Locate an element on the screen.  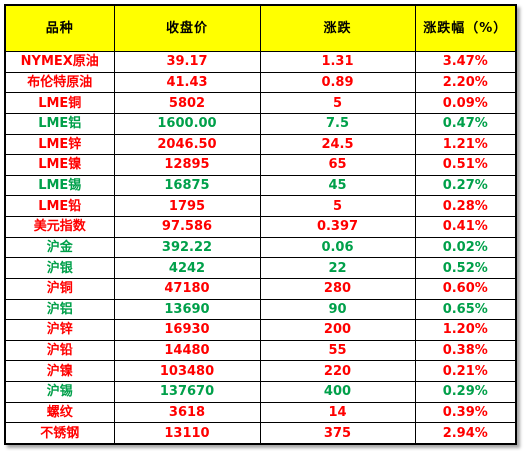
cell-name: LME铝 is located at coordinates (60, 123).